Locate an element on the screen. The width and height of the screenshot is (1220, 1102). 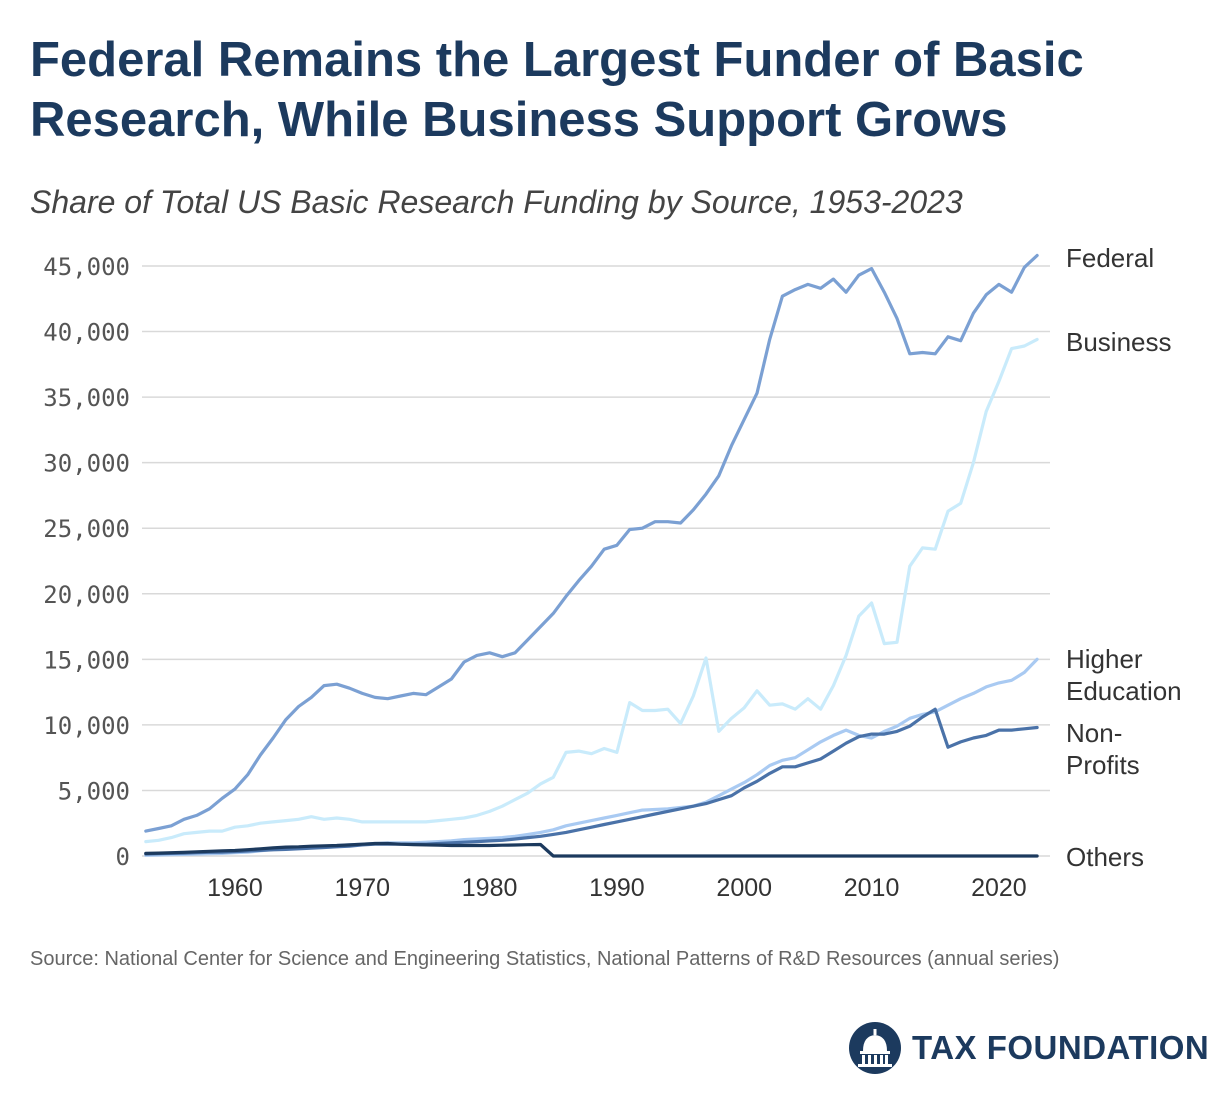
x-tick-label: 2020 is located at coordinates (999, 888).